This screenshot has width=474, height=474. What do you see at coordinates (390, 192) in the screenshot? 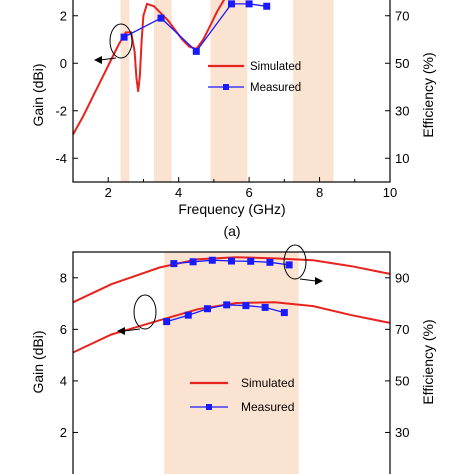
I see `x-tick-label: 10` at bounding box center [390, 192].